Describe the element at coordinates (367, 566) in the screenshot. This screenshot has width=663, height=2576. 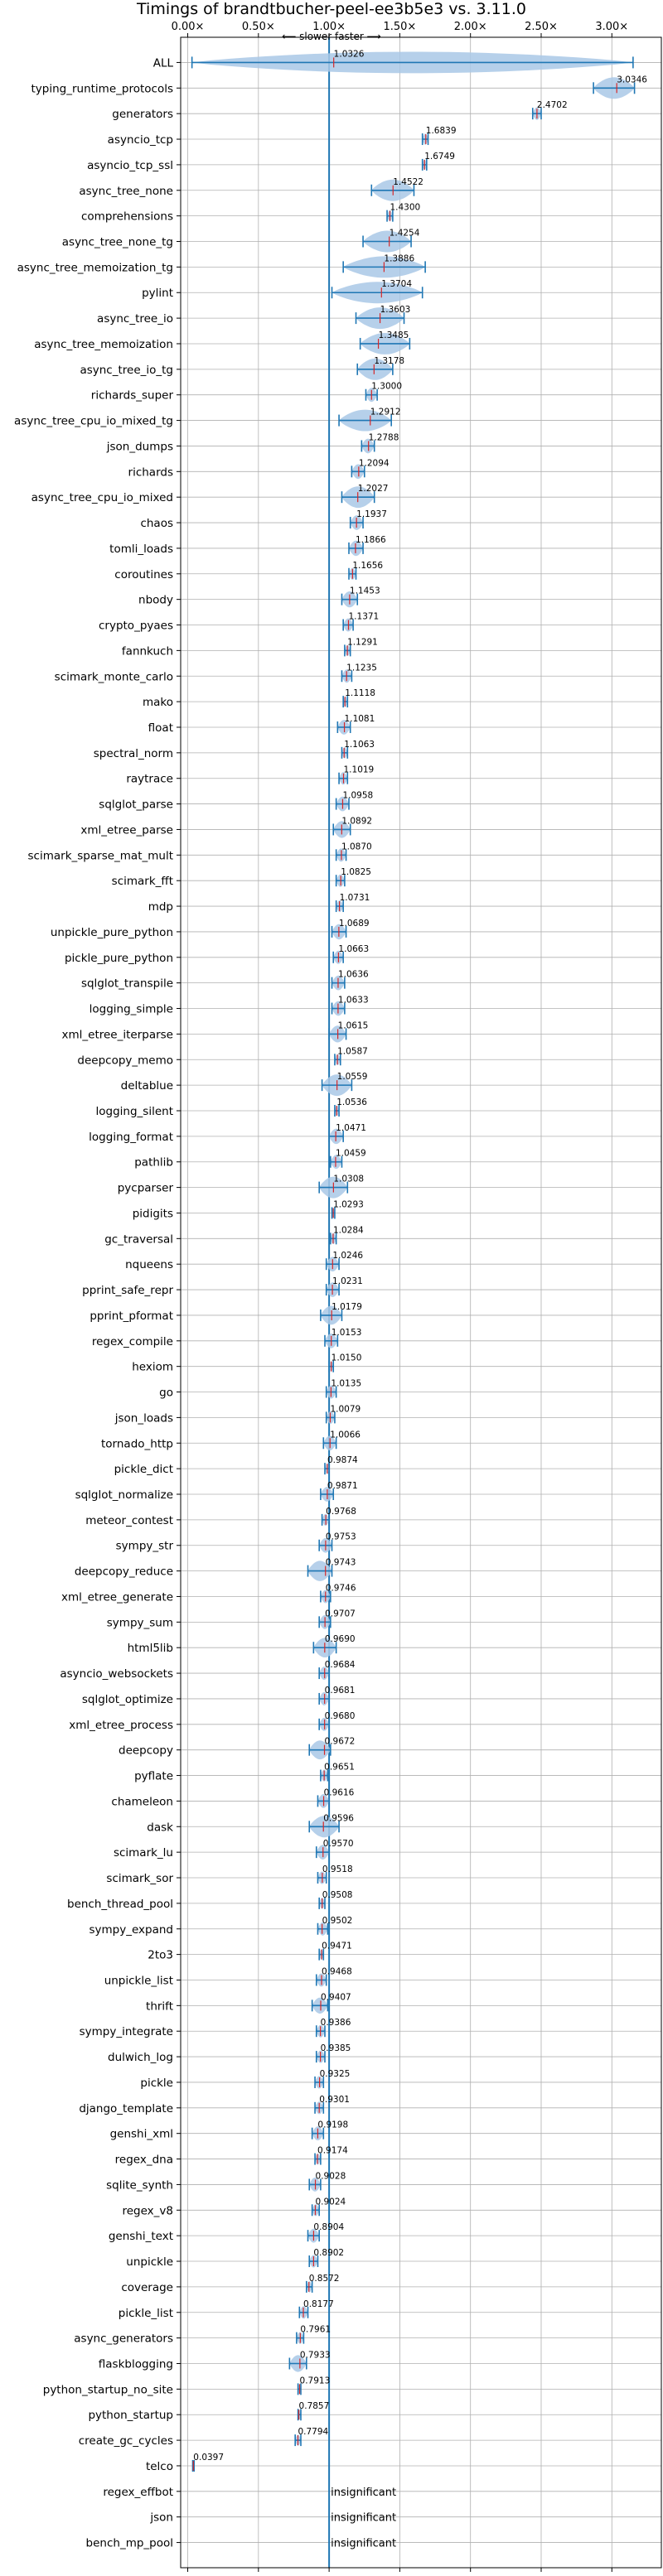
I see `value-label: 1.1656` at that location.